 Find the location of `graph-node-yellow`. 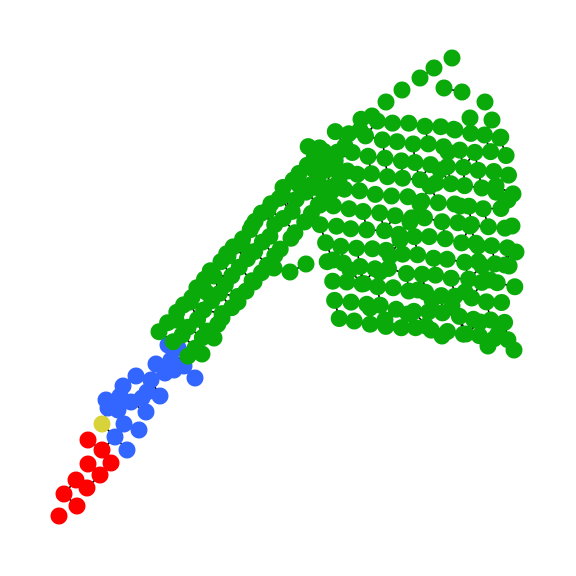

graph-node-yellow is located at coordinates (102, 424).